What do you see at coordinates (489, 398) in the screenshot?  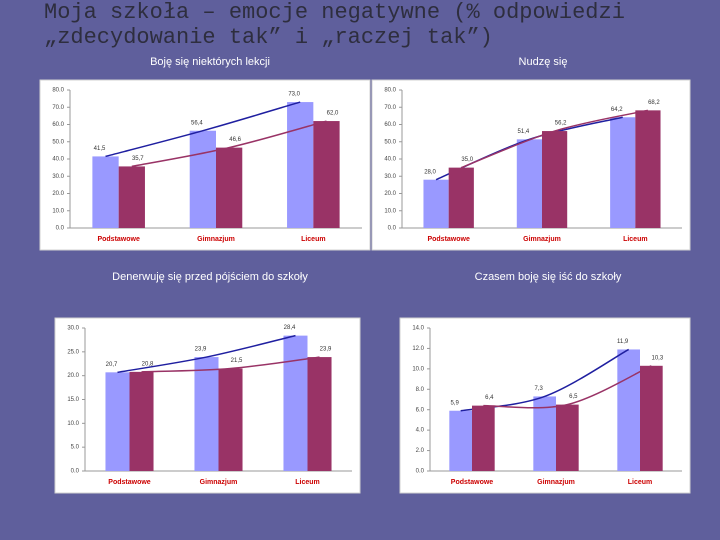 I see `value-label: 6,4` at bounding box center [489, 398].